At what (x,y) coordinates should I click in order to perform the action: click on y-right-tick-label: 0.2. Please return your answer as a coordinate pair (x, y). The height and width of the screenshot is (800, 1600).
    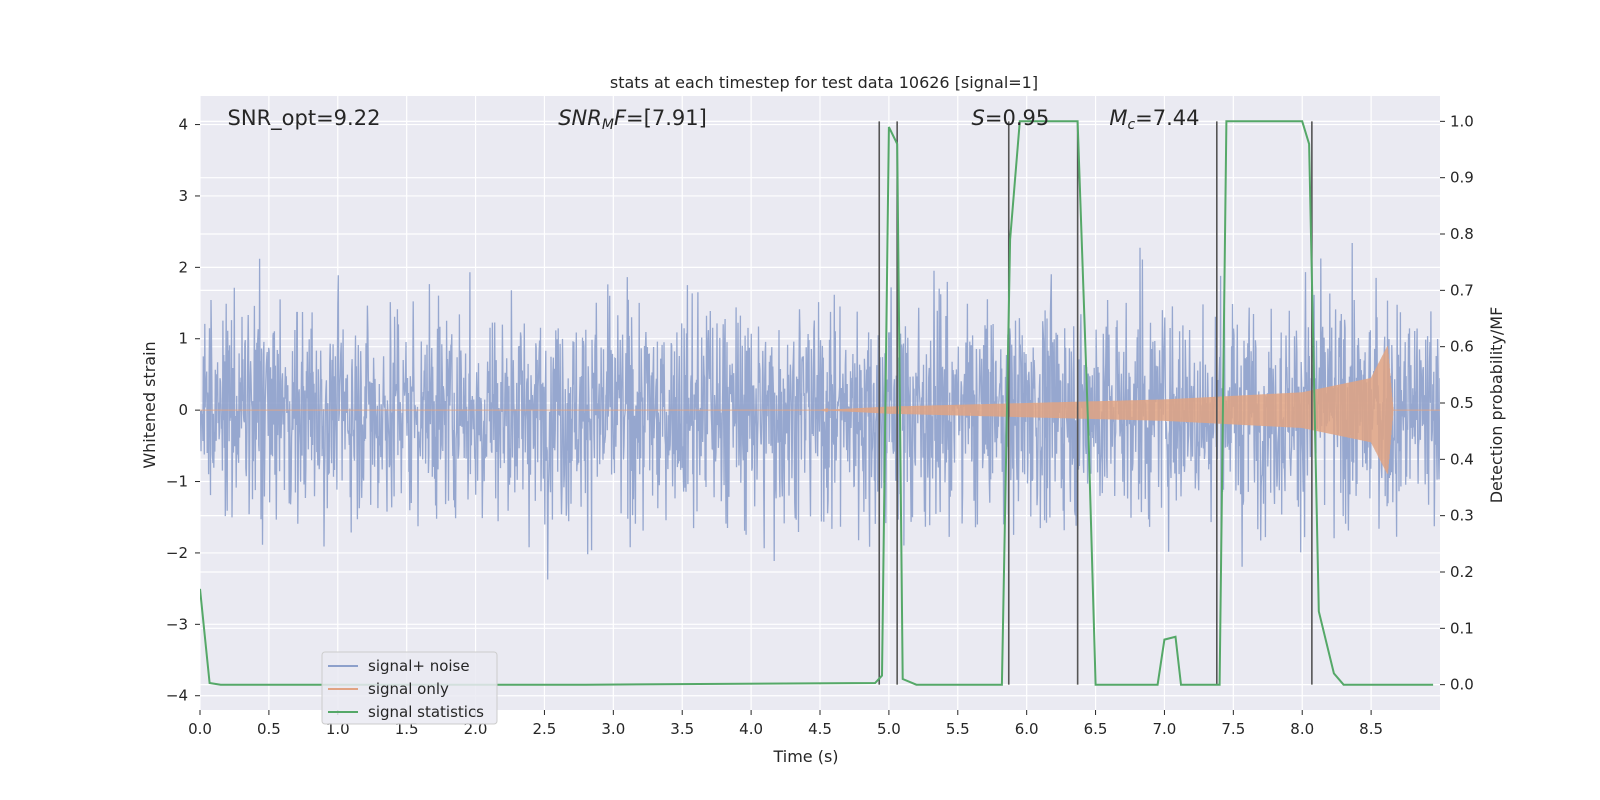
    Looking at the image, I should click on (1462, 572).